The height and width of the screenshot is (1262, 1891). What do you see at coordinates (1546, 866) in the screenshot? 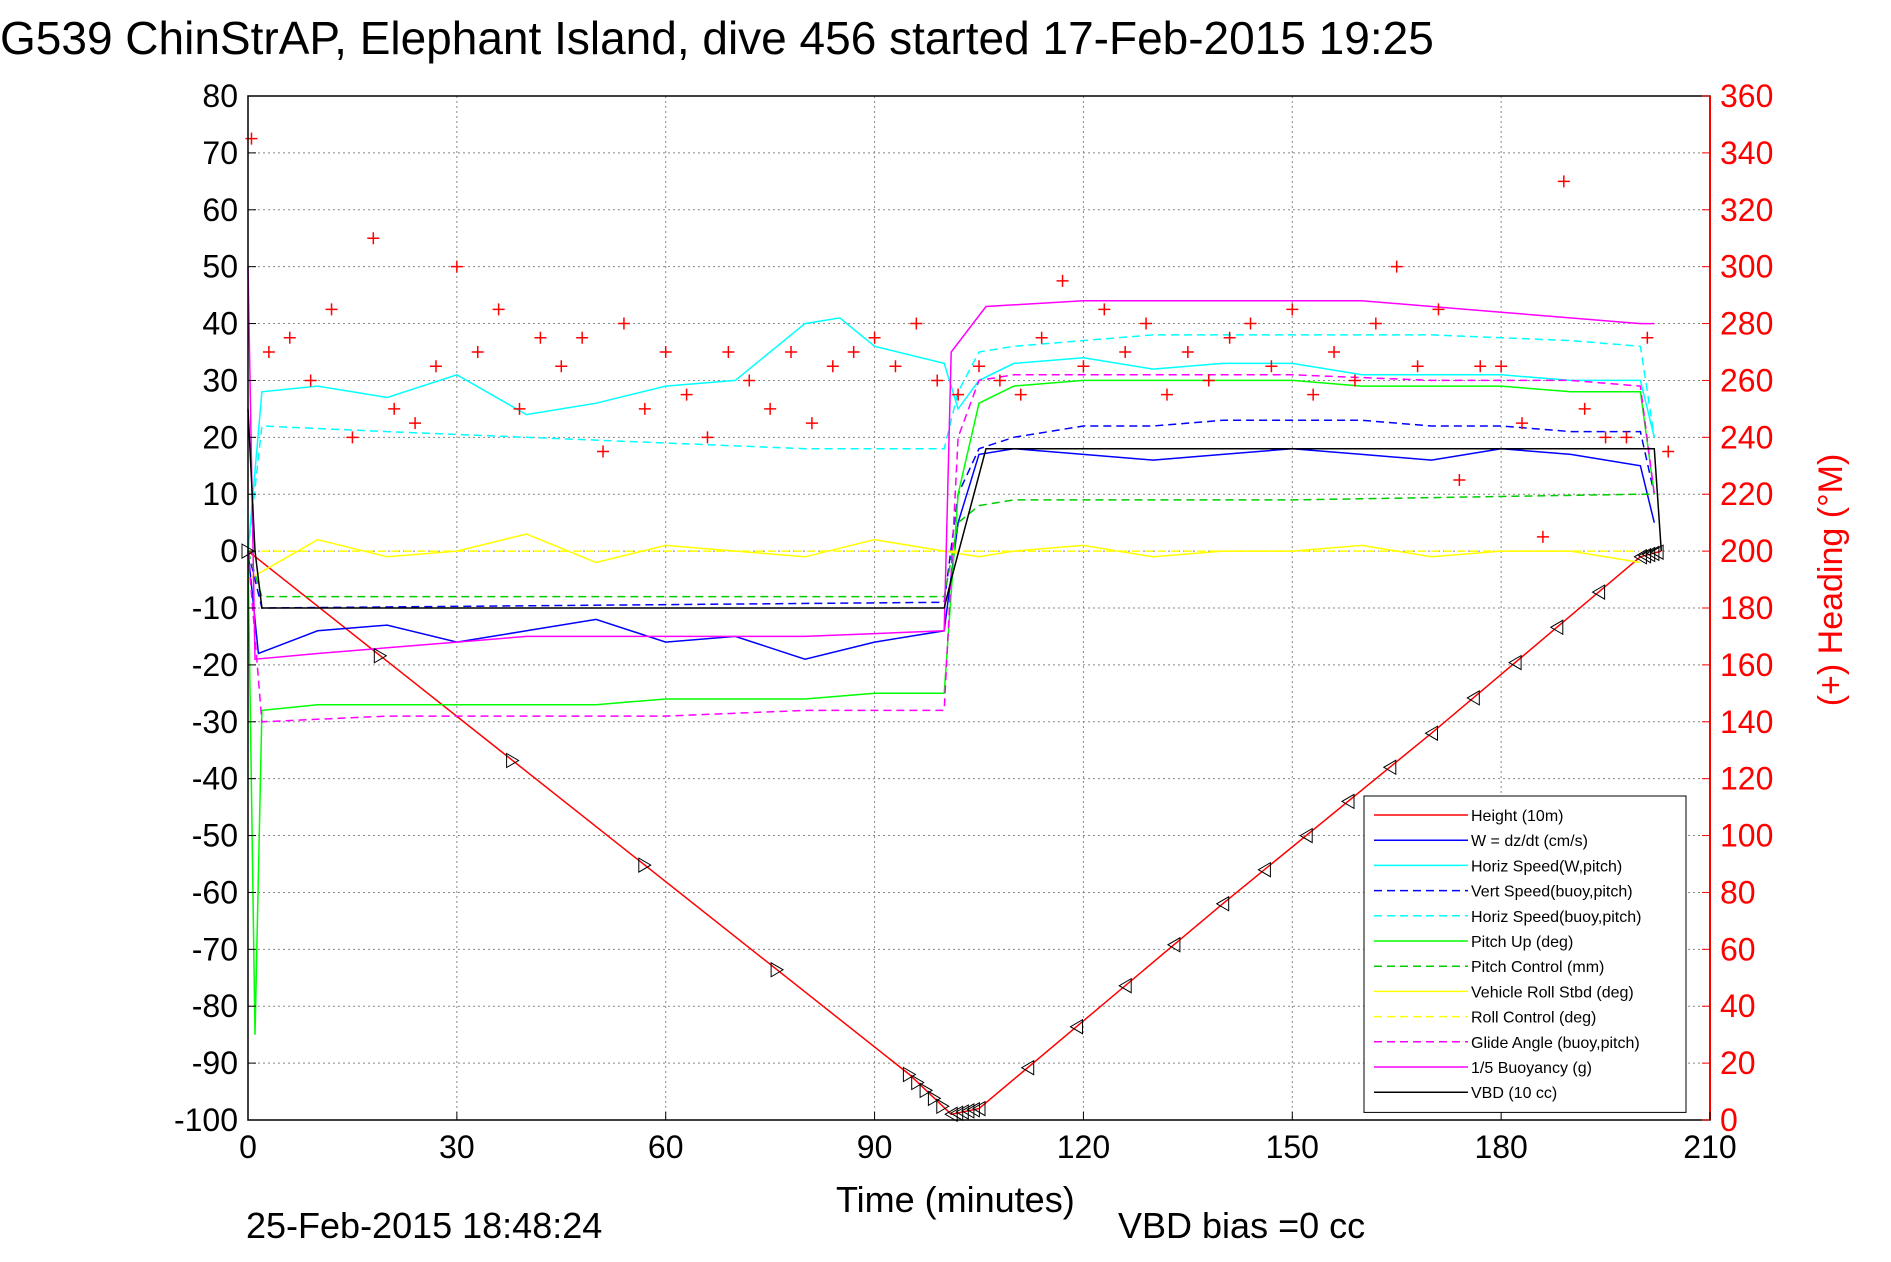
I see `legend-label: Horiz Speed(W,pitch)` at bounding box center [1546, 866].